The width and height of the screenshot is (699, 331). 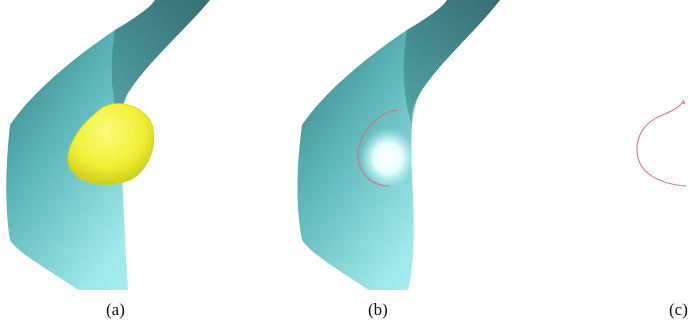 I want to click on sphere, so click(x=111, y=144).